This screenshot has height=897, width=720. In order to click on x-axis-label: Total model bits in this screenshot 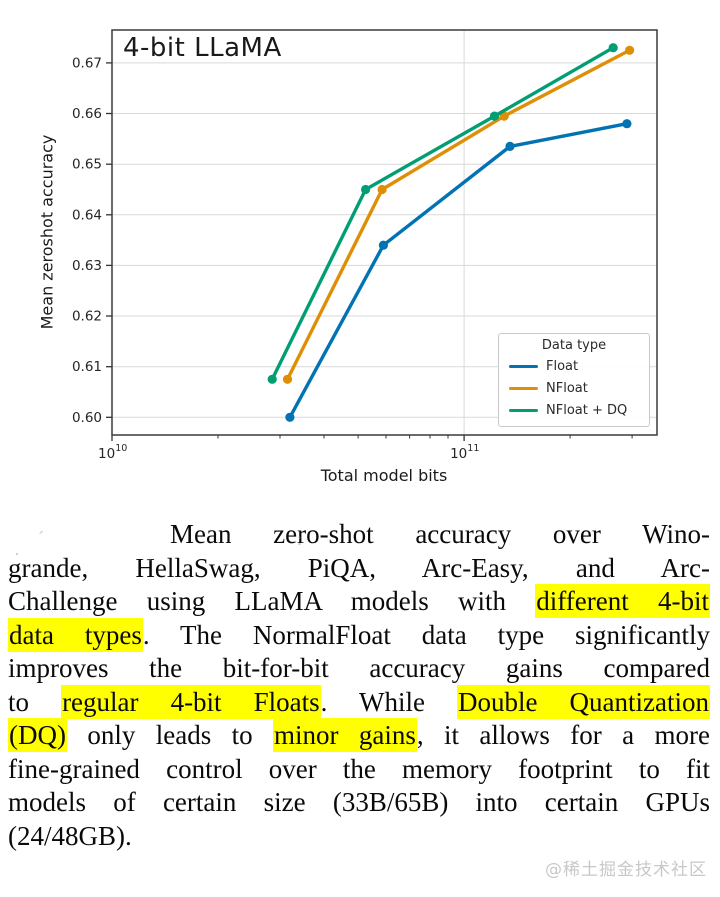, I will do `click(384, 475)`.